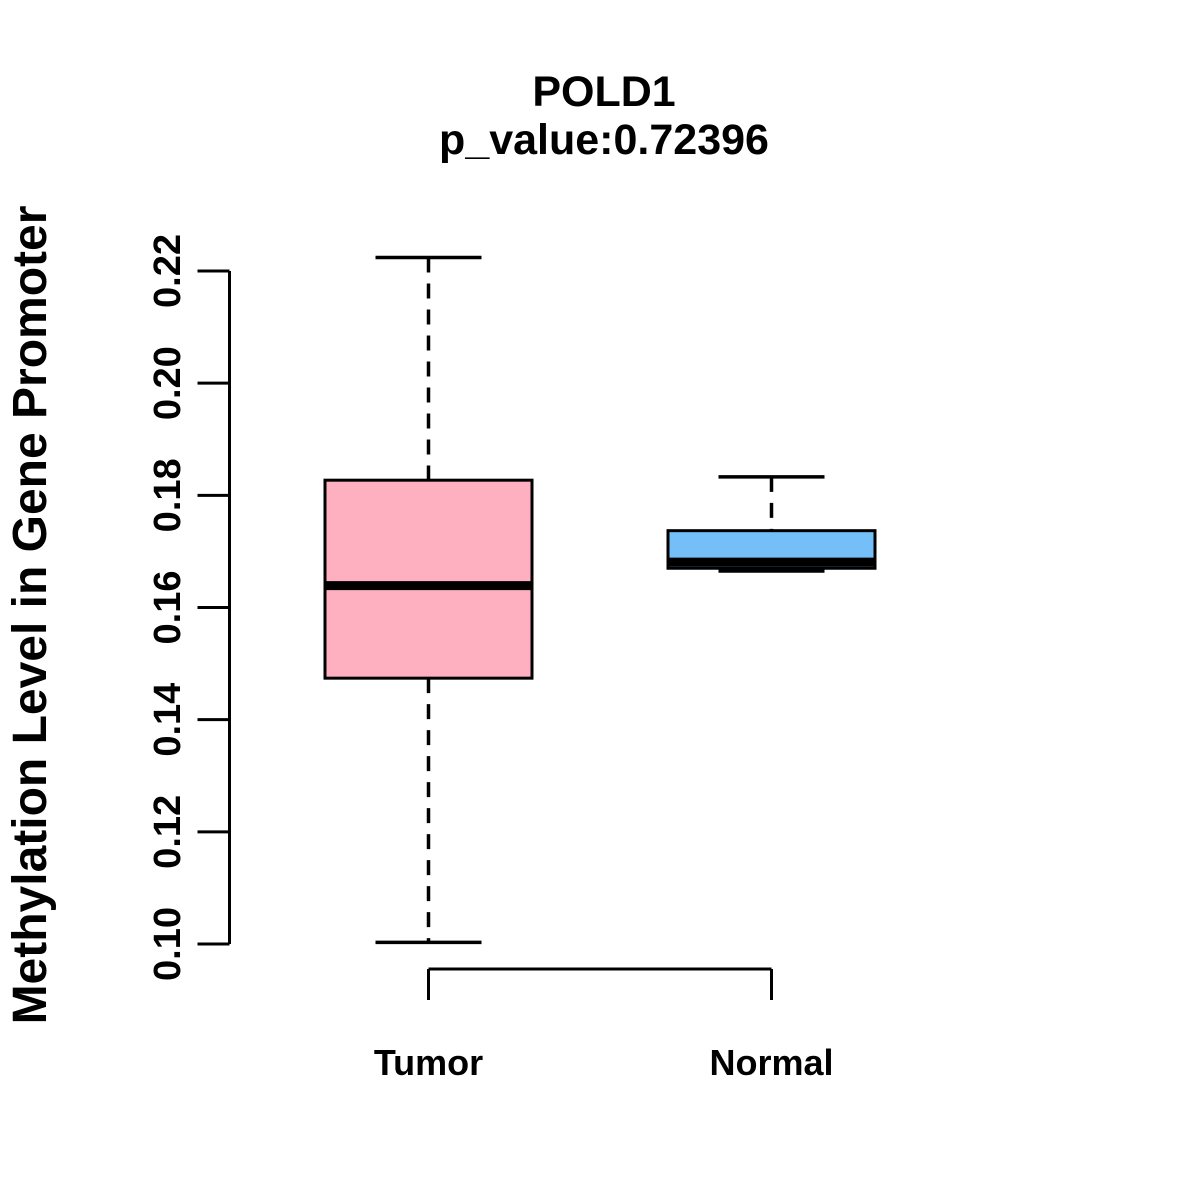  I want to click on y-axis-title: Methylation Level in Gene Promoter, so click(30, 615).